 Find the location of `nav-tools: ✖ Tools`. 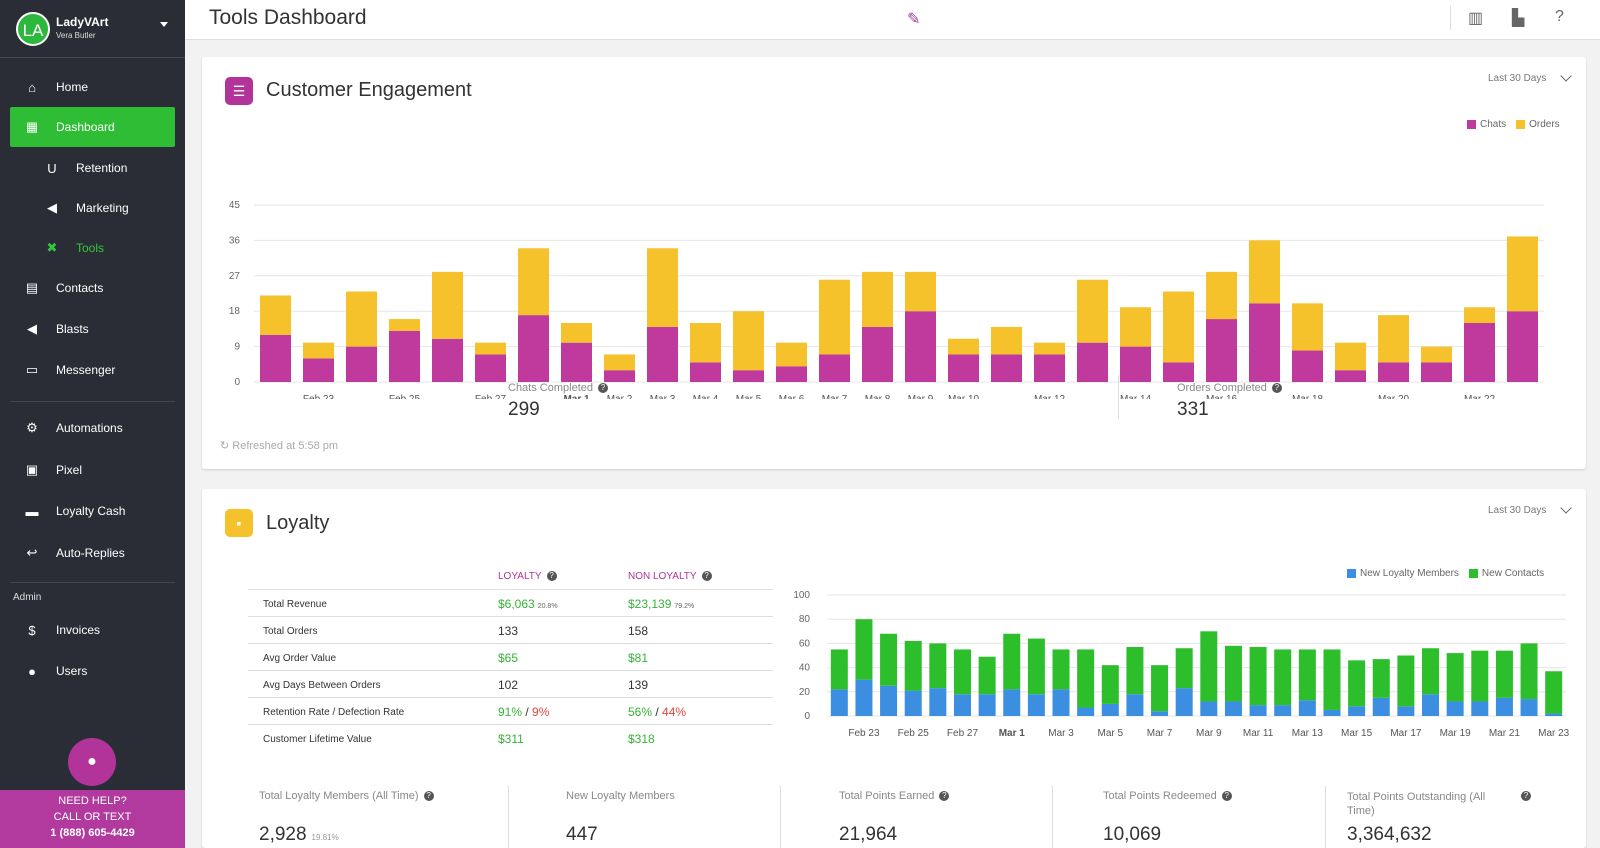

nav-tools: ✖ Tools is located at coordinates (92, 248).